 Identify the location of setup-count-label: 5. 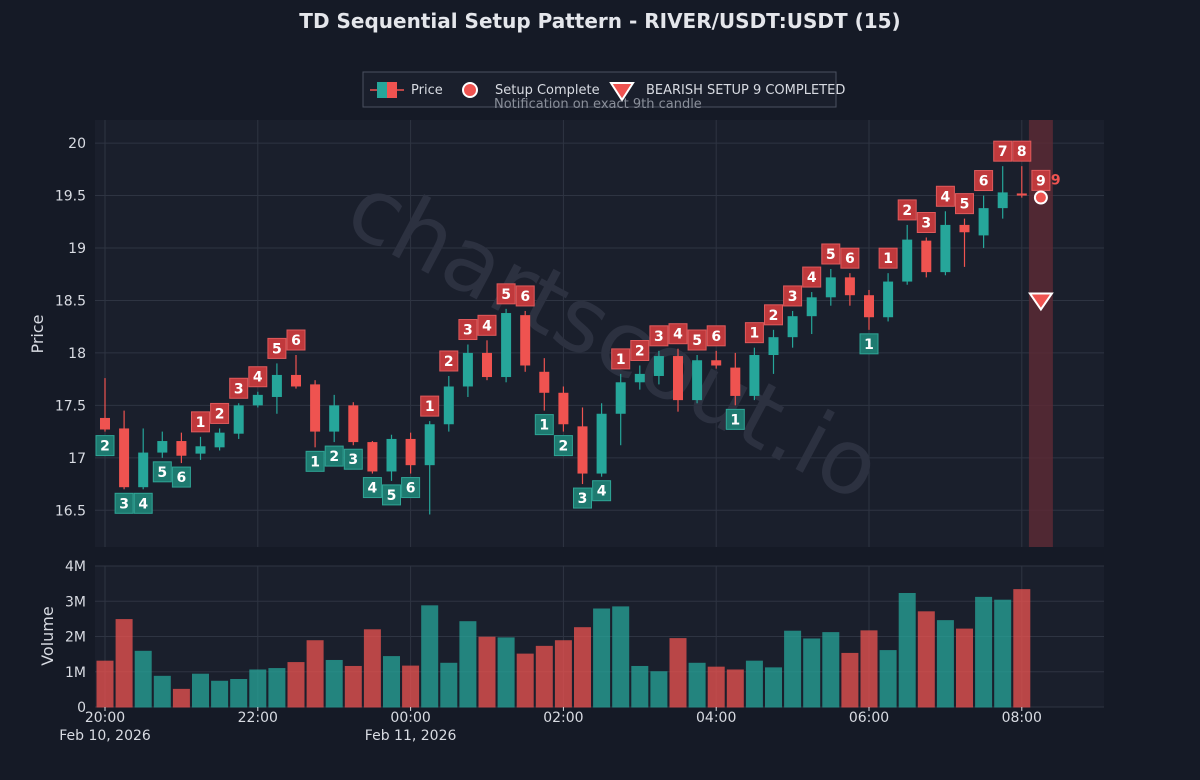
(162, 472).